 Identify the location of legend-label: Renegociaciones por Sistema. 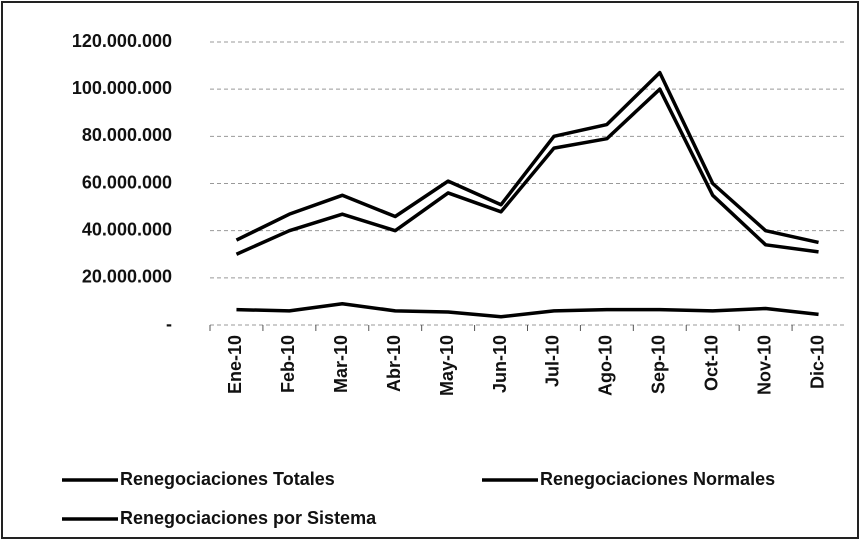
(248, 518).